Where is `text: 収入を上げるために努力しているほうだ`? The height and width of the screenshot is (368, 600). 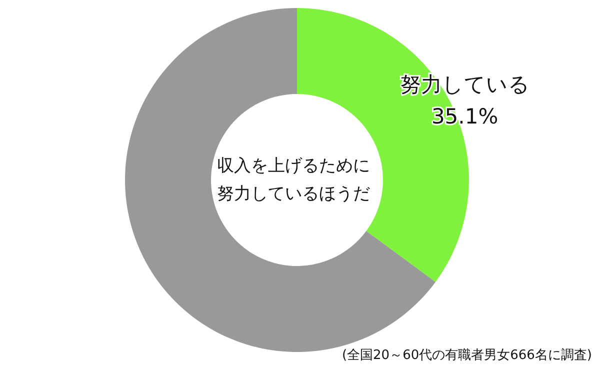
text: 収入を上げるために努力しているほうだ is located at coordinates (293, 180).